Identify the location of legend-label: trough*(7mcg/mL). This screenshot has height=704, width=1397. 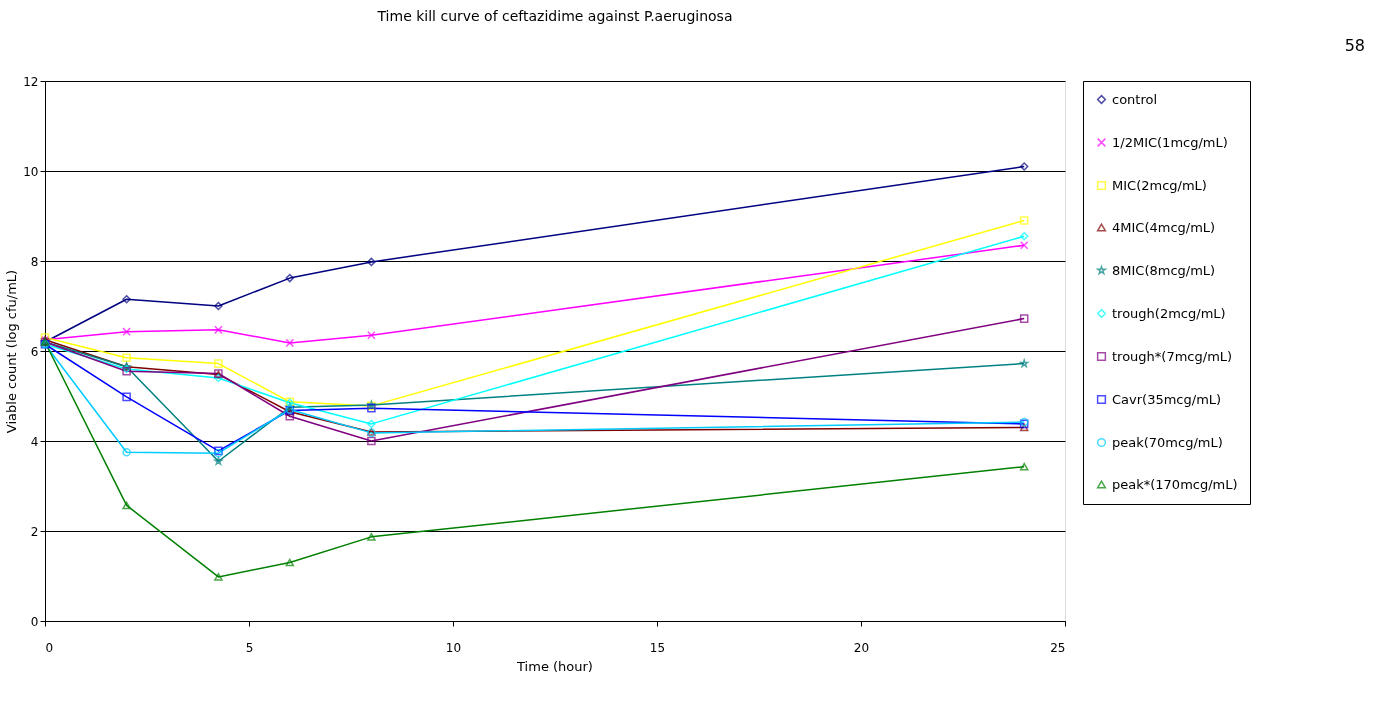
(1172, 356).